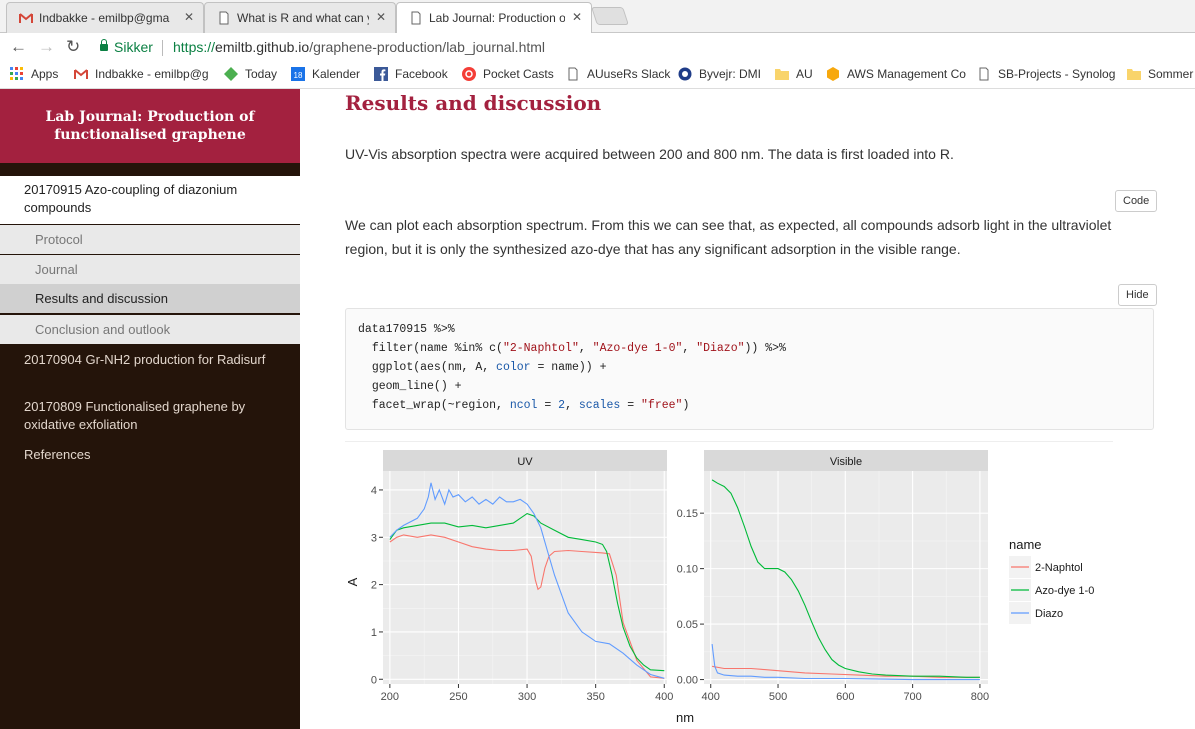 The width and height of the screenshot is (1195, 729). What do you see at coordinates (1025, 544) in the screenshot?
I see `legend-title: name` at bounding box center [1025, 544].